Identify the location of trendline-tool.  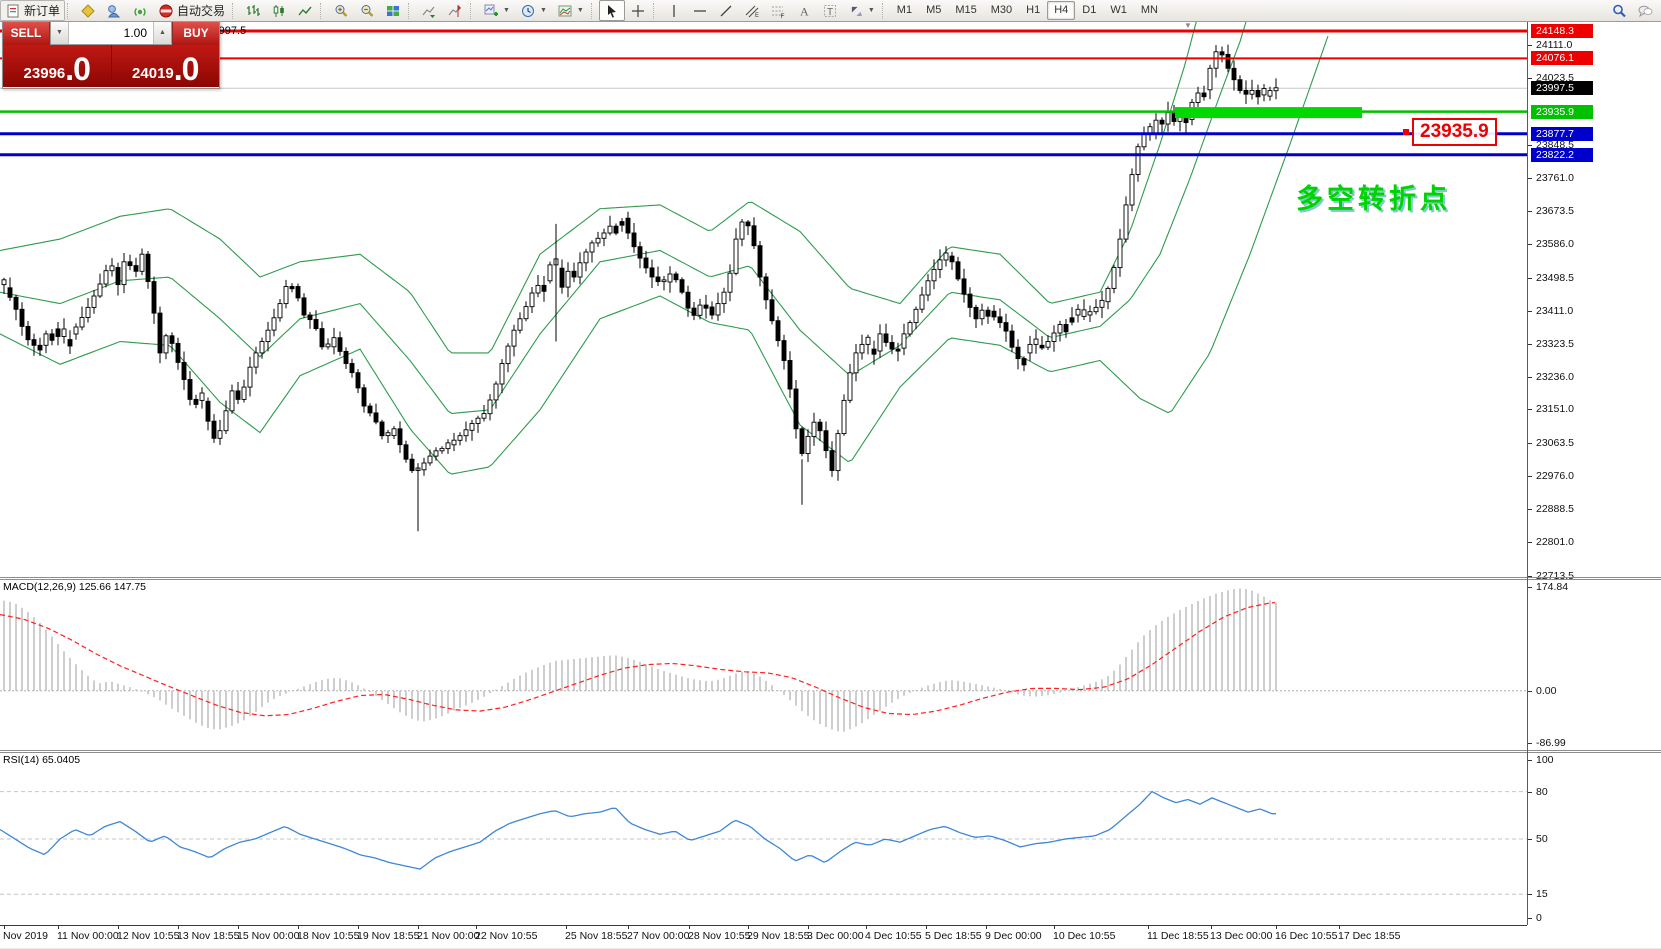
(726, 10).